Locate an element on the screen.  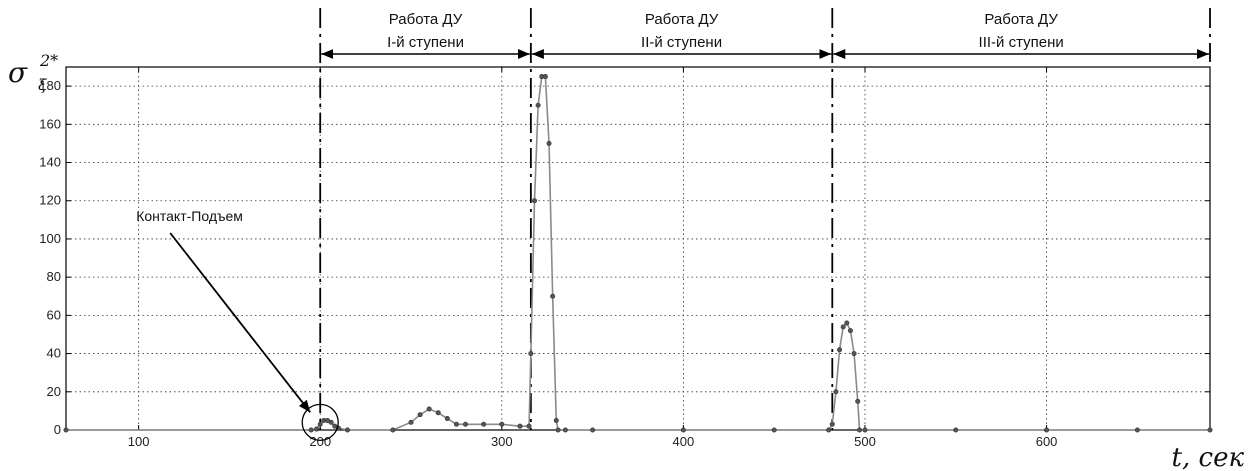
x-tick-label: 300 is located at coordinates (502, 441).